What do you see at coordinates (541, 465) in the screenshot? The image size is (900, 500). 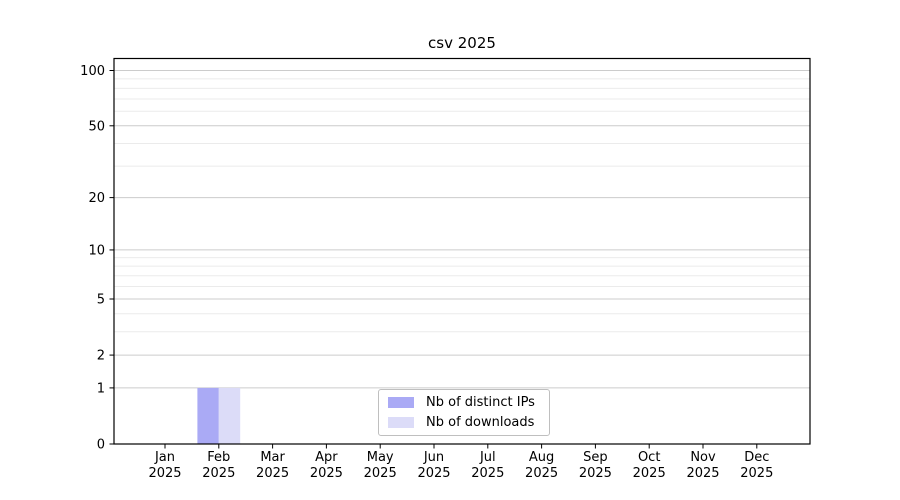 I see `x-tick-label: Aug 2025` at bounding box center [541, 465].